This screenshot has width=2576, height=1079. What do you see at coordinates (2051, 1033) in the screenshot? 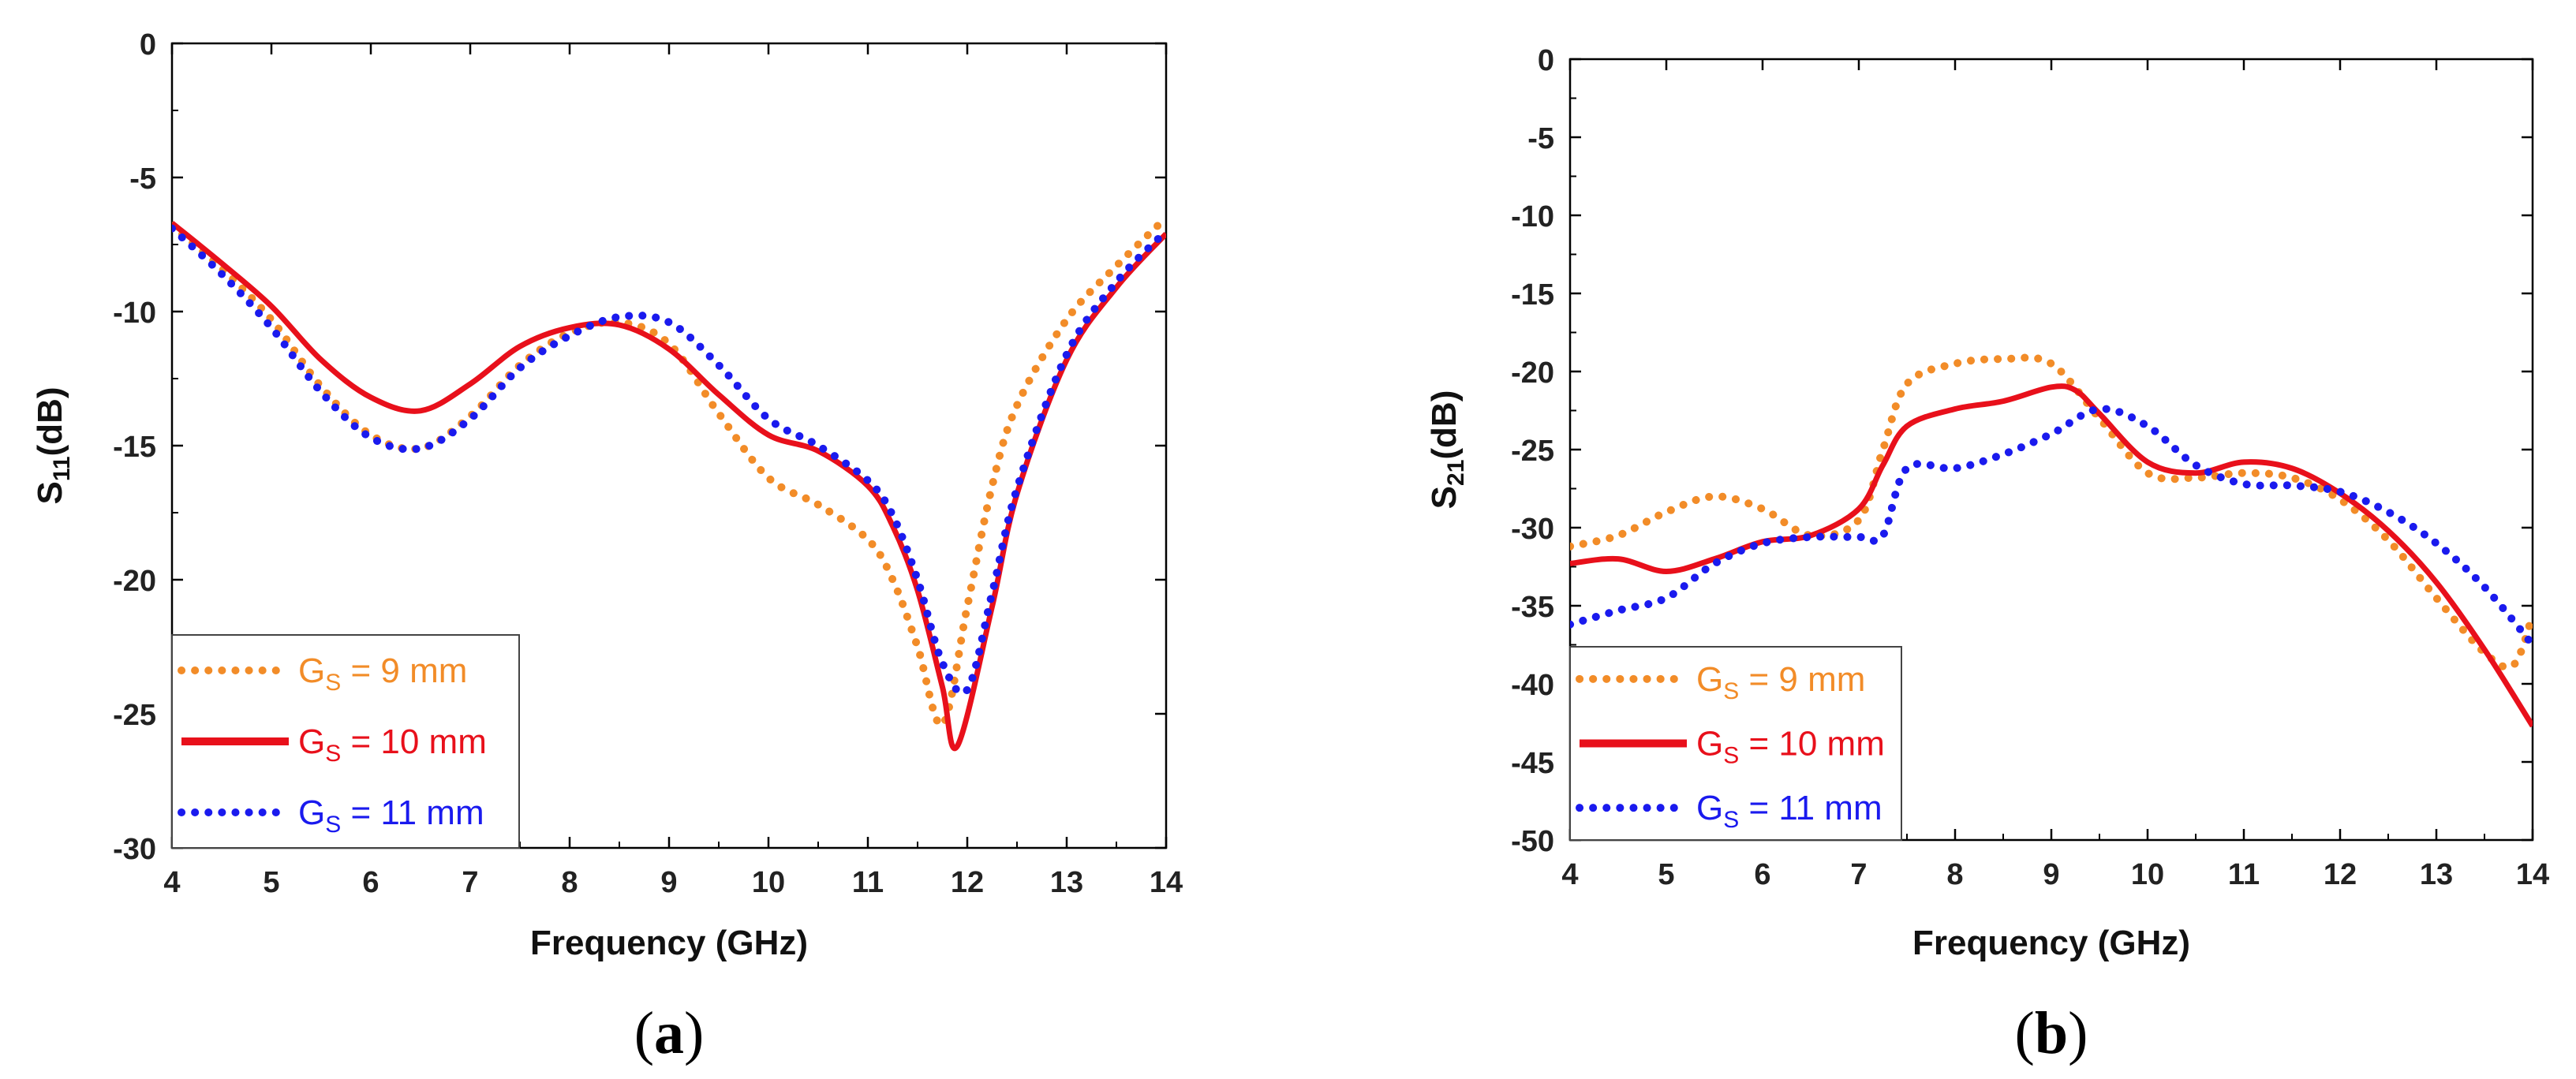
I see `panel-caption: (b)` at bounding box center [2051, 1033].